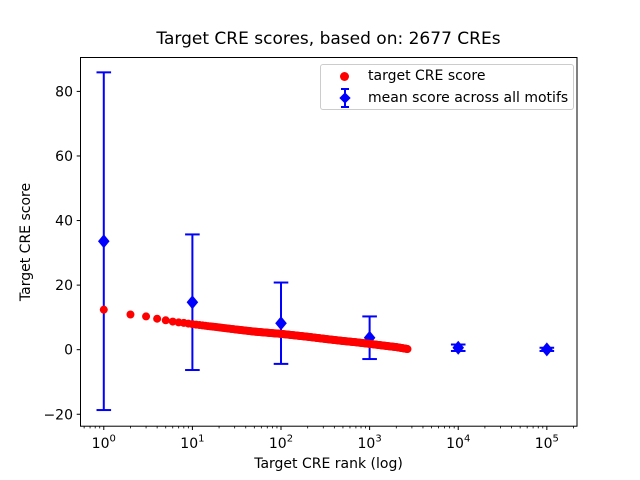 The height and width of the screenshot is (480, 640). I want to click on y-tick-label: 60, so click(64, 157).